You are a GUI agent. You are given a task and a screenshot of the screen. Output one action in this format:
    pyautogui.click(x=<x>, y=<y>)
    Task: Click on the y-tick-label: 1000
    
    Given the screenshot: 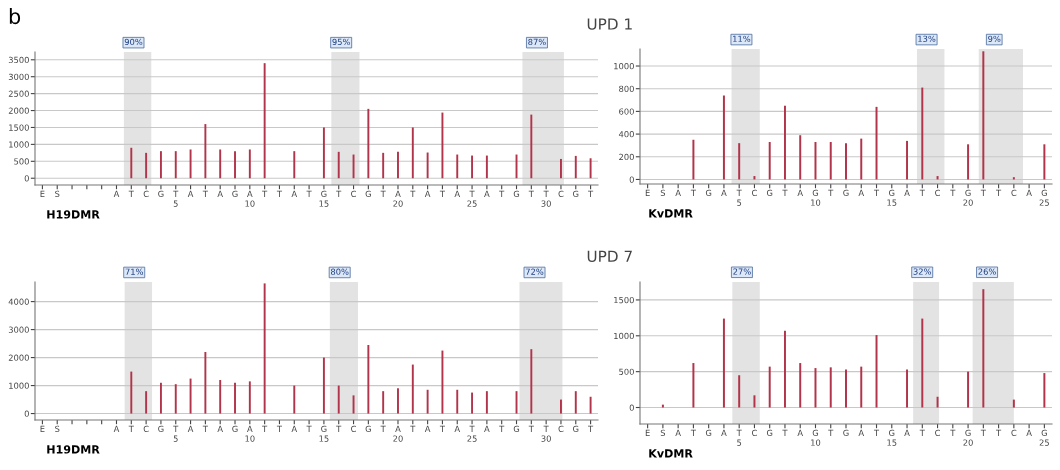 What is the action you would take?
    pyautogui.click(x=19, y=385)
    